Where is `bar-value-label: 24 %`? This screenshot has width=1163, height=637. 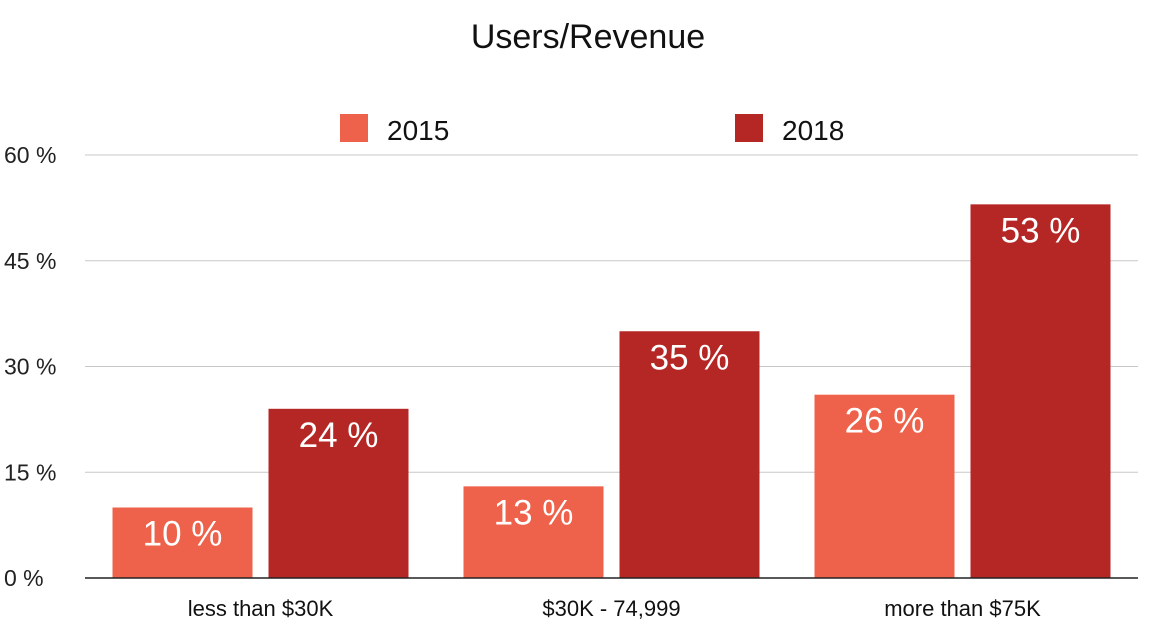
bar-value-label: 24 % is located at coordinates (339, 435).